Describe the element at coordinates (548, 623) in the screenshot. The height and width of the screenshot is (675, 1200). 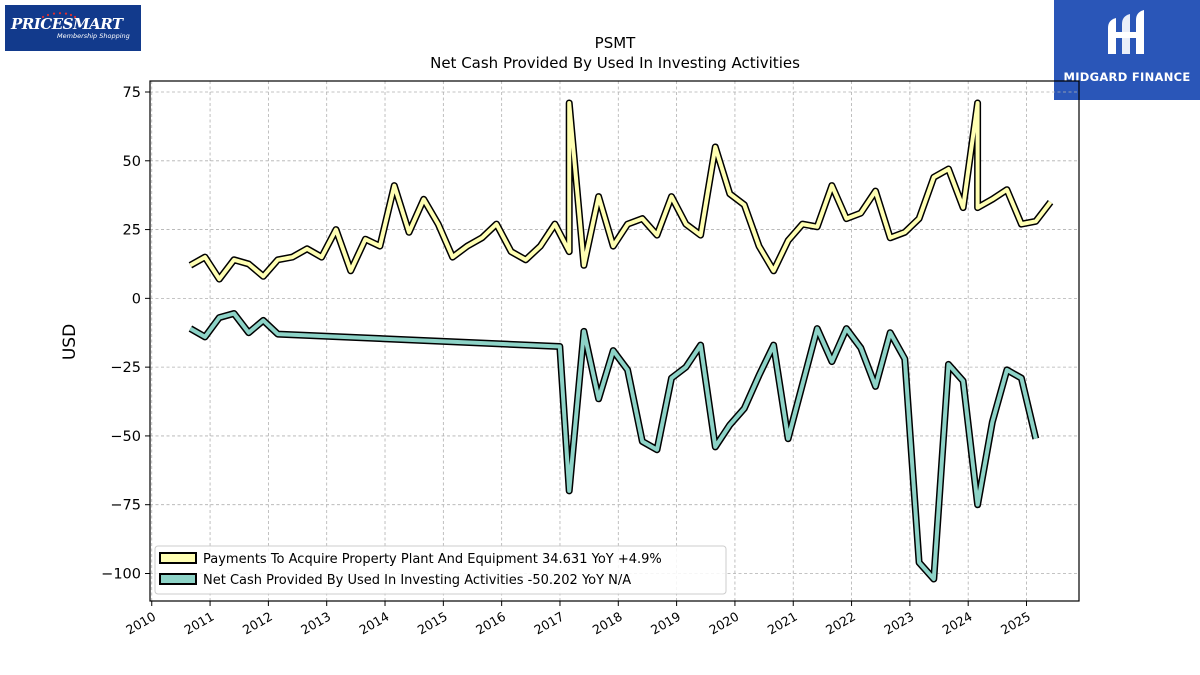
I see `x-tick-label: 2017` at that location.